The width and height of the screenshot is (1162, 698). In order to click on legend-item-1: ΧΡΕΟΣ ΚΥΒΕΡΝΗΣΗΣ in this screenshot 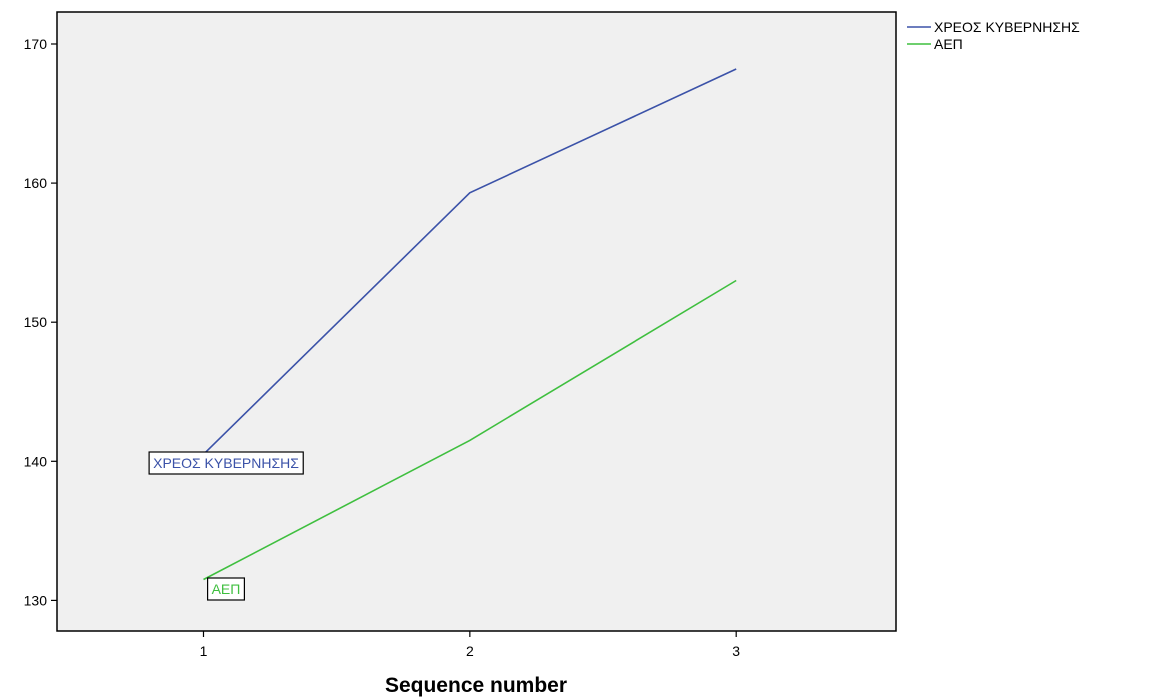, I will do `click(993, 27)`.